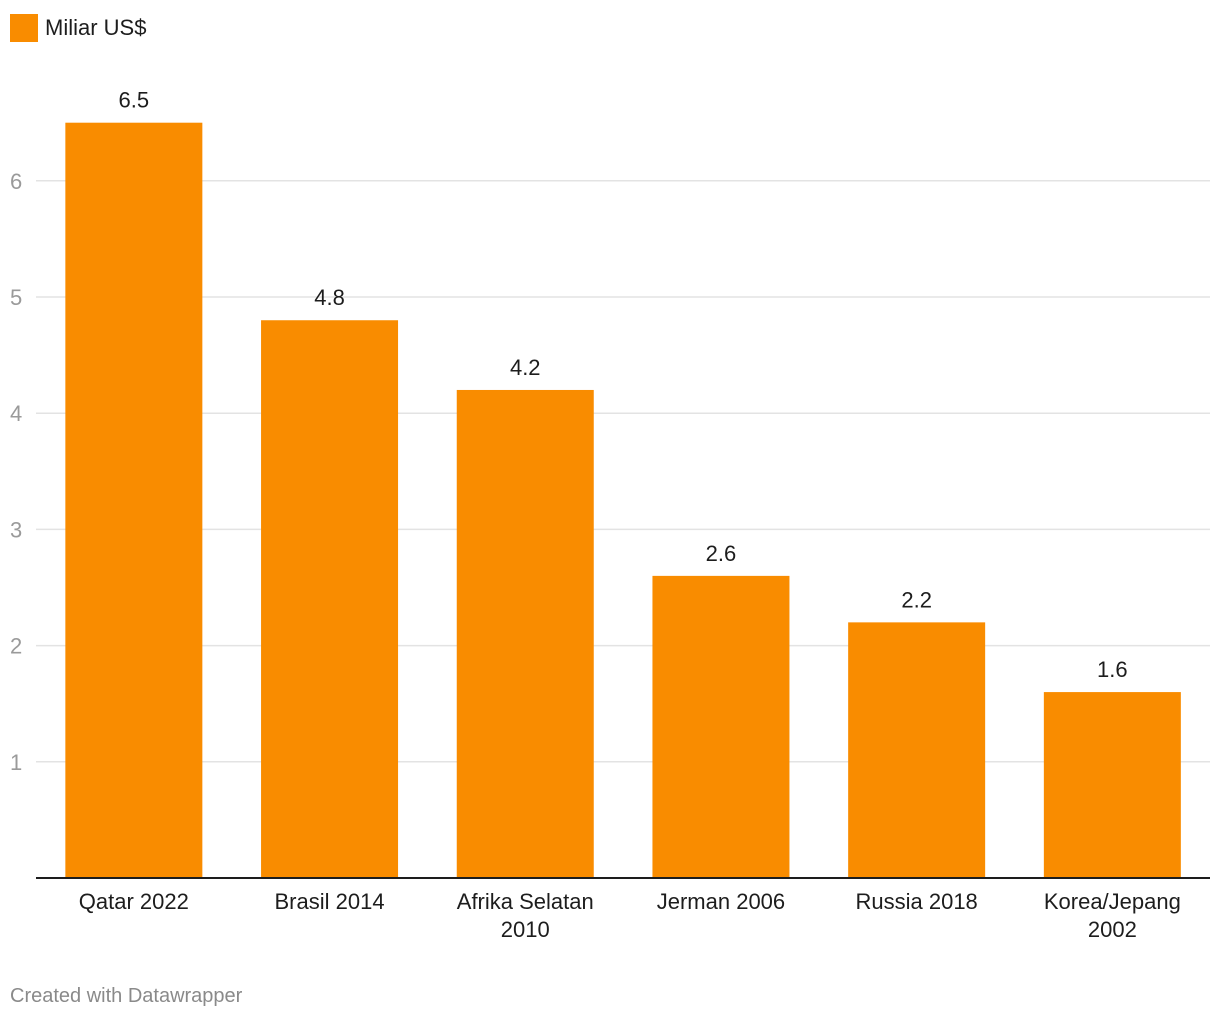  What do you see at coordinates (330, 901) in the screenshot?
I see `x-tick-label: Brasil 2014` at bounding box center [330, 901].